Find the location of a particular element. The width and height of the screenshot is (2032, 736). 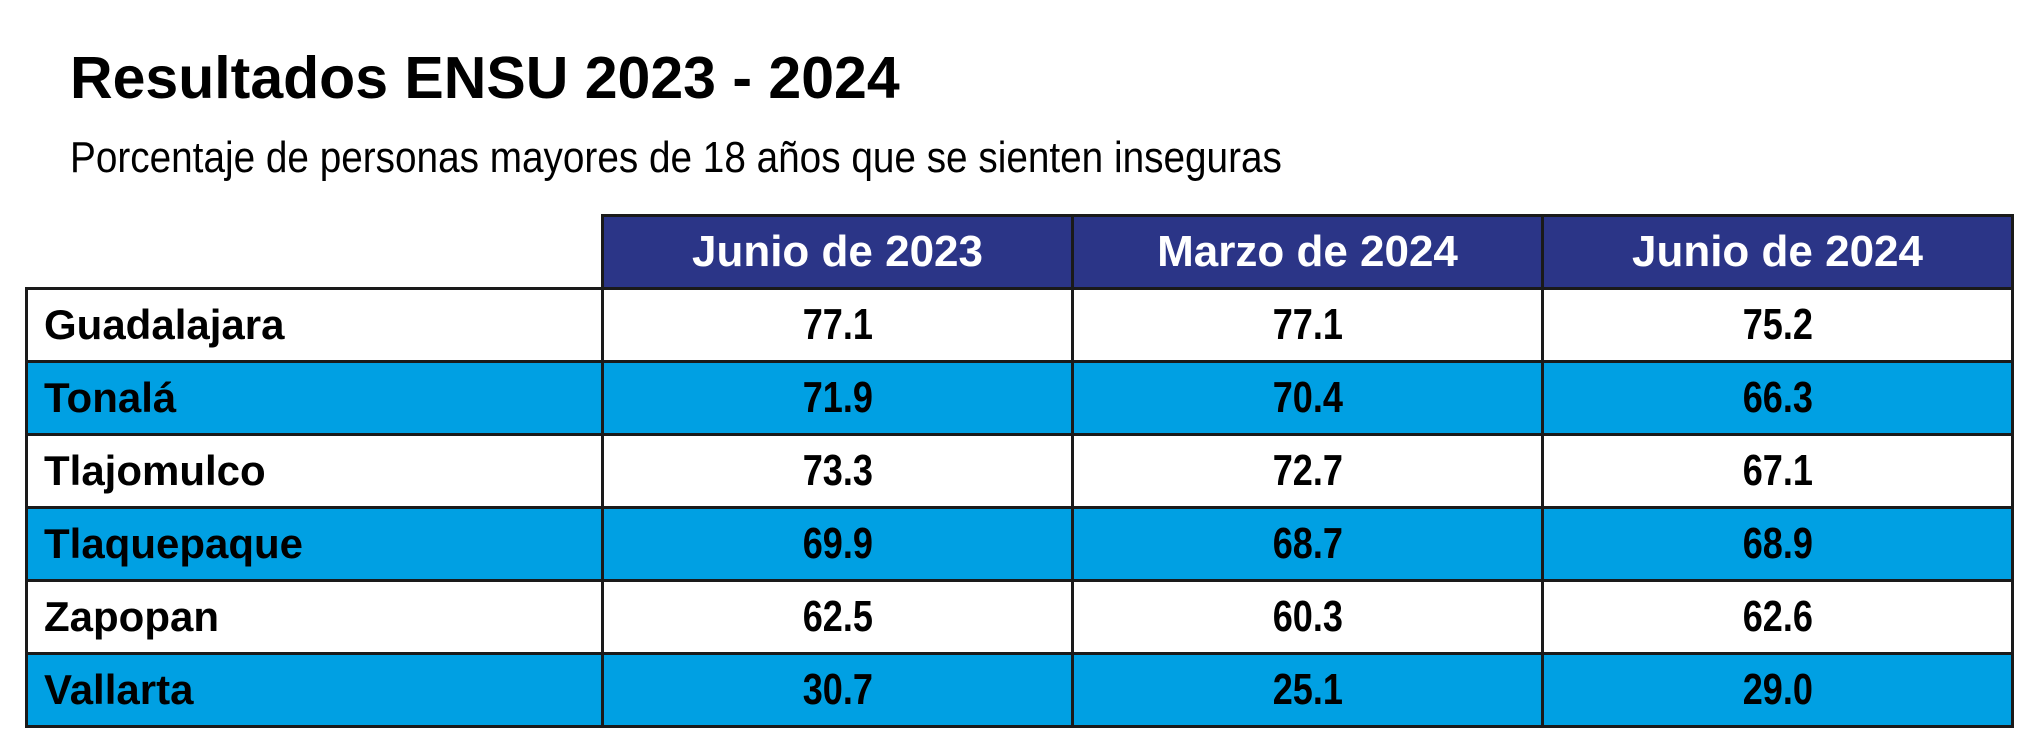

value-cell: 71.9 is located at coordinates (837, 398).